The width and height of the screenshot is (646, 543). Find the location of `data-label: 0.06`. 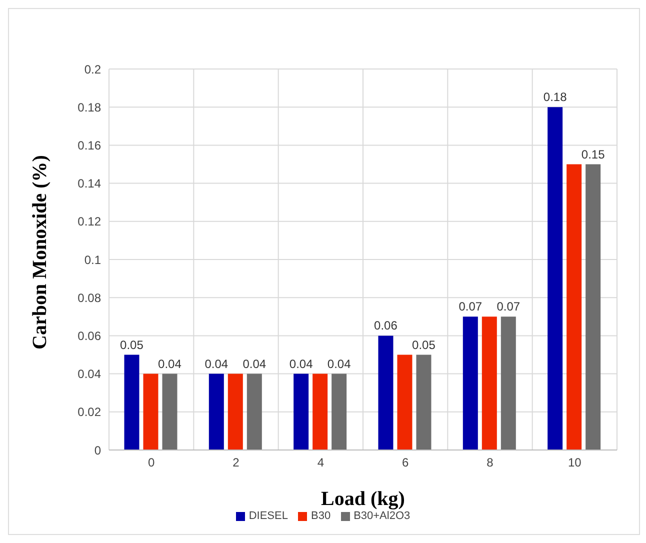

data-label: 0.06 is located at coordinates (386, 325).